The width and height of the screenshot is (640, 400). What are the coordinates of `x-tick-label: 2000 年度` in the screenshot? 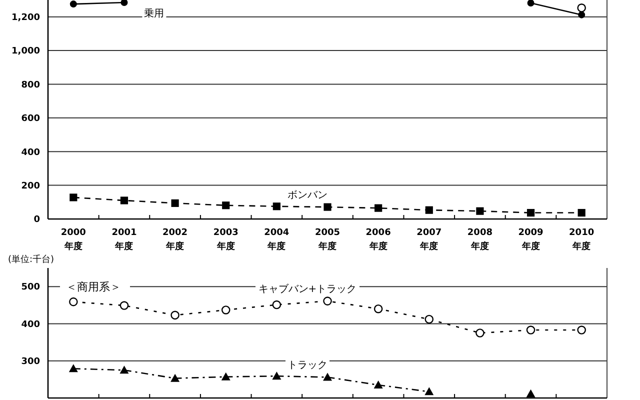 It's located at (73, 240).